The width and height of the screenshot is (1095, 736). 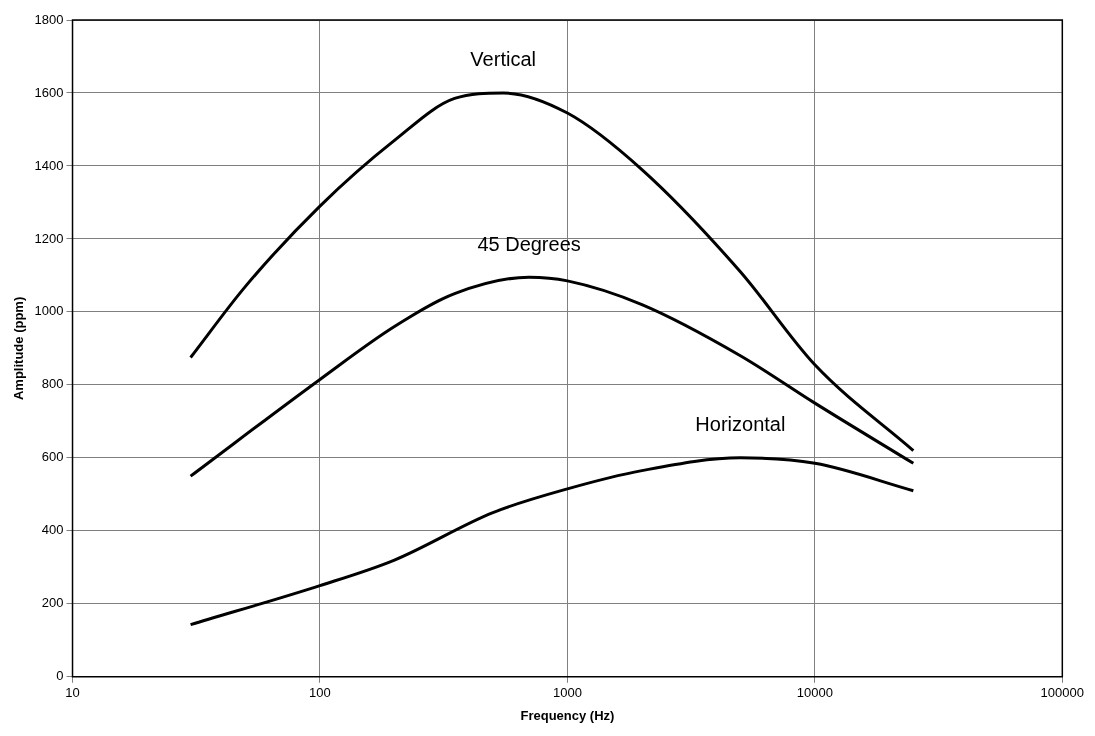 I want to click on x-tick-label: 1000, so click(x=567, y=693).